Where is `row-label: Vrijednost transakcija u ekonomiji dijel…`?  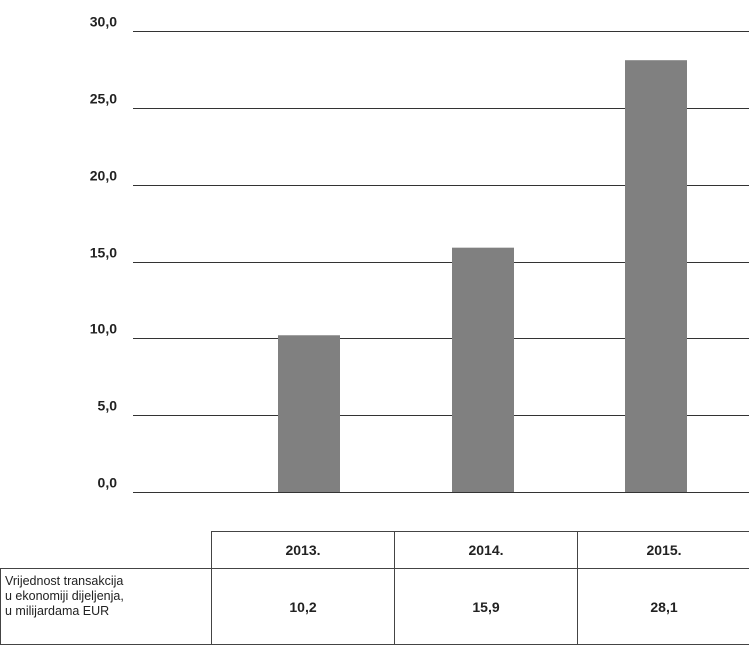 row-label: Vrijednost transakcija u ekonomiji dijel… is located at coordinates (106, 607).